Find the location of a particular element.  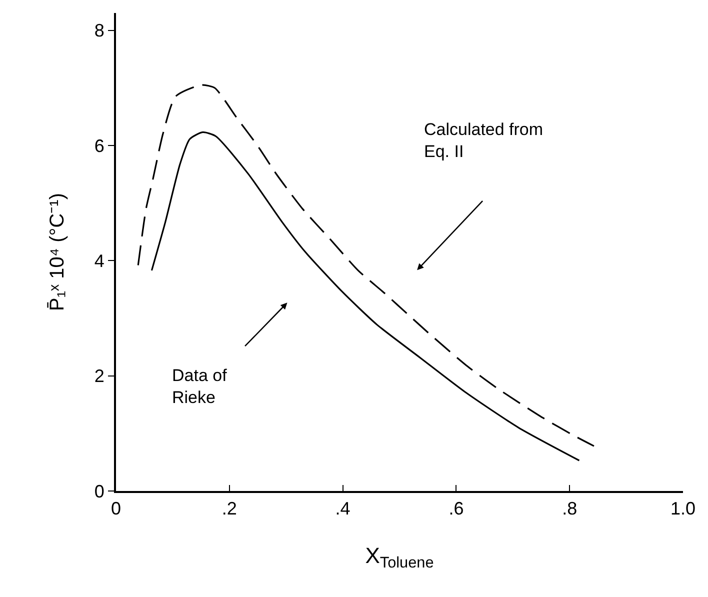

y-tick-label: 2 is located at coordinates (99, 376).